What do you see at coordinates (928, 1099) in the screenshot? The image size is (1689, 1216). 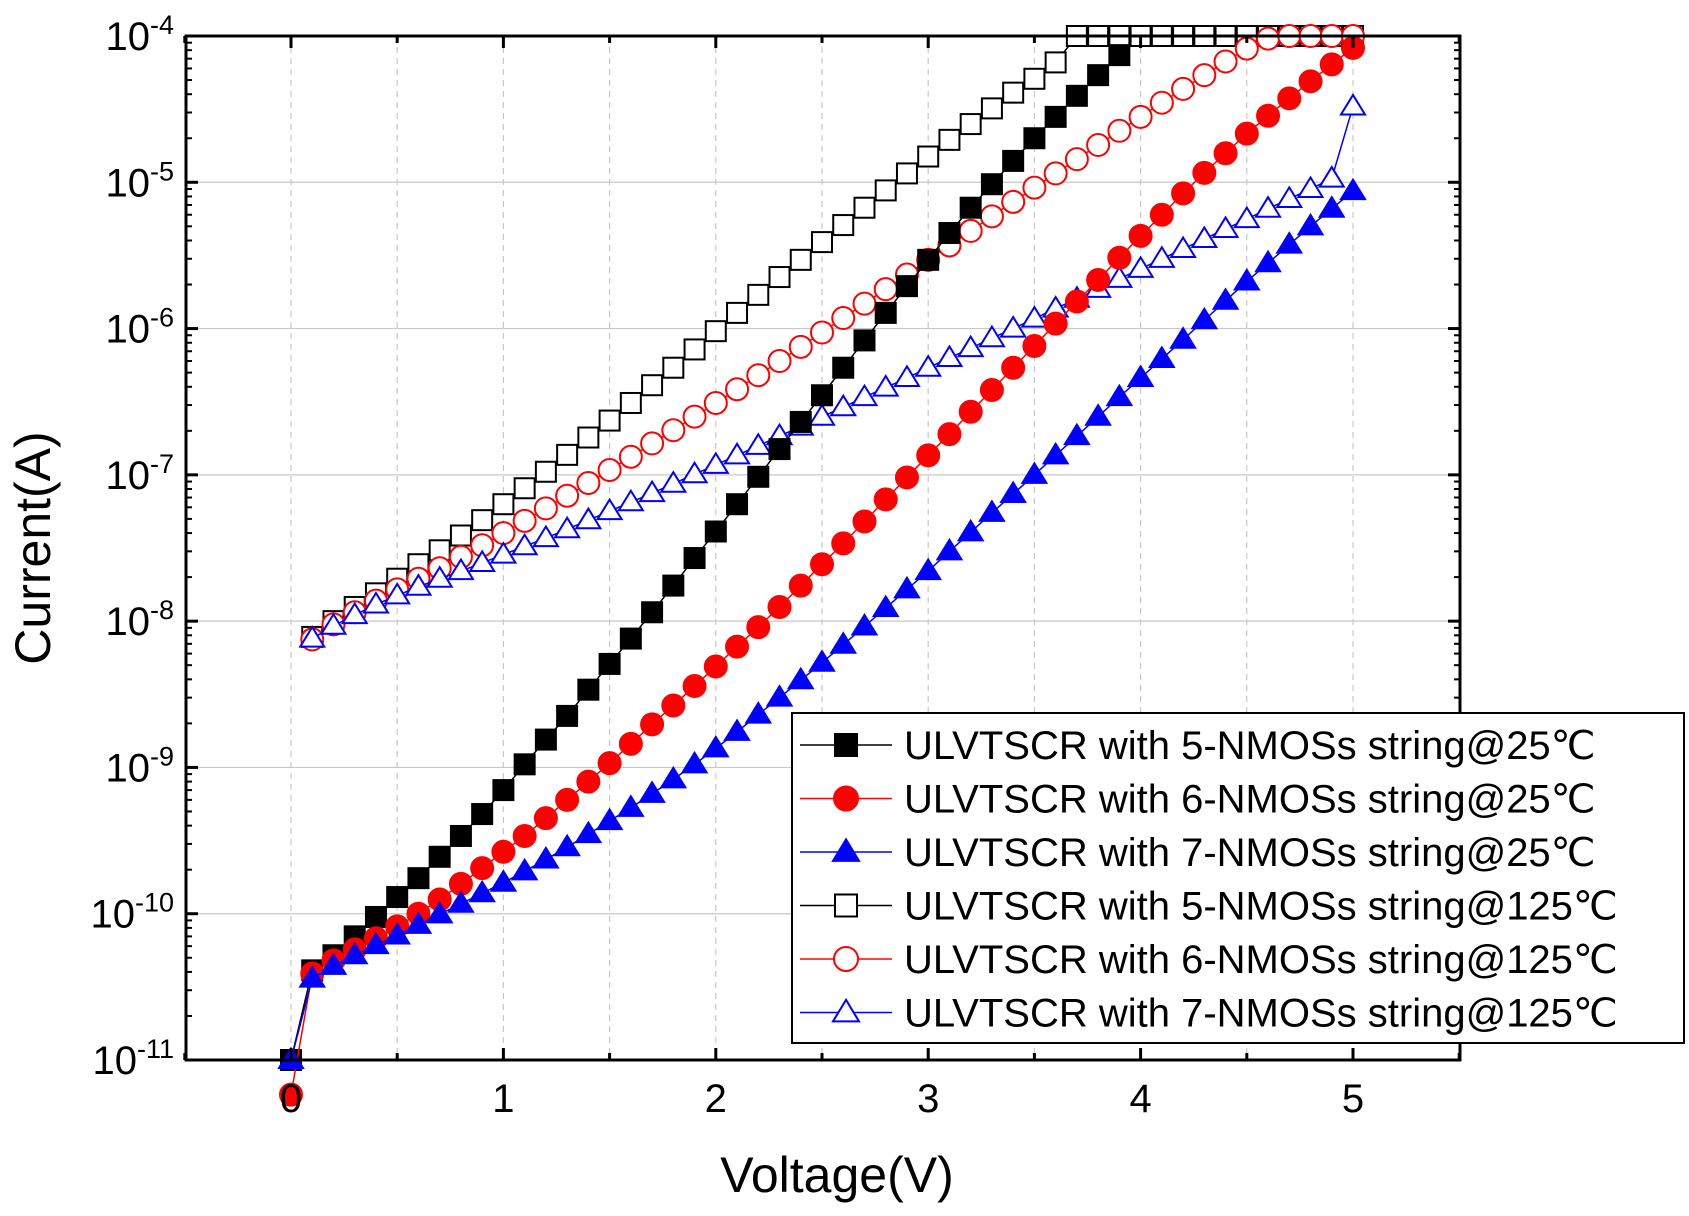 I see `x-tick-label: 3` at bounding box center [928, 1099].